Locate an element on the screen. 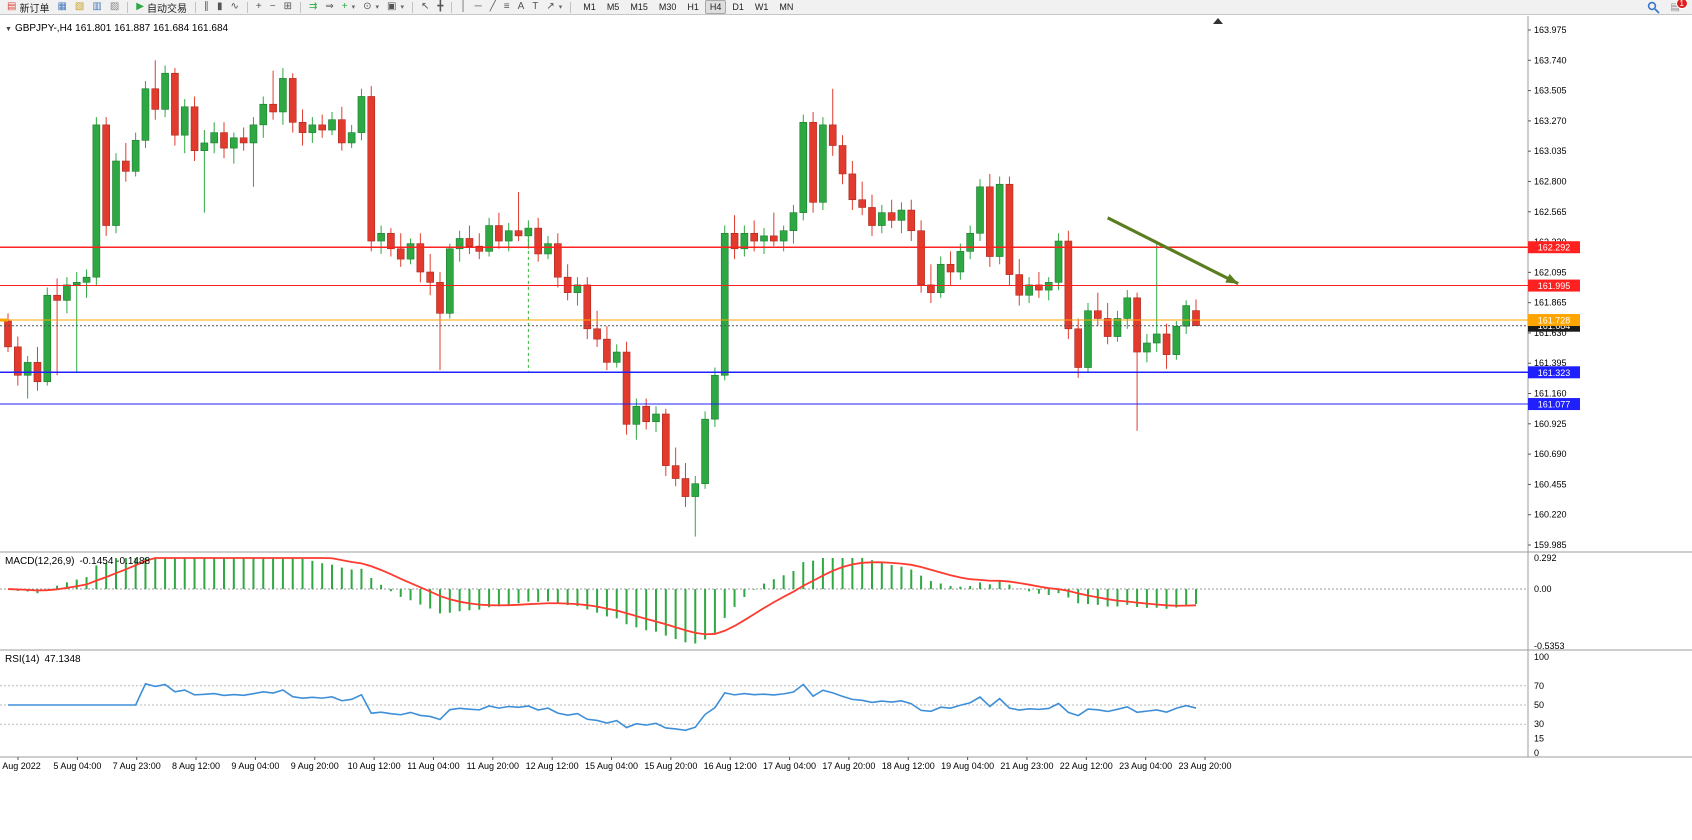 This screenshot has height=840, width=1692. search-icon-glyph is located at coordinates (1653, 7).